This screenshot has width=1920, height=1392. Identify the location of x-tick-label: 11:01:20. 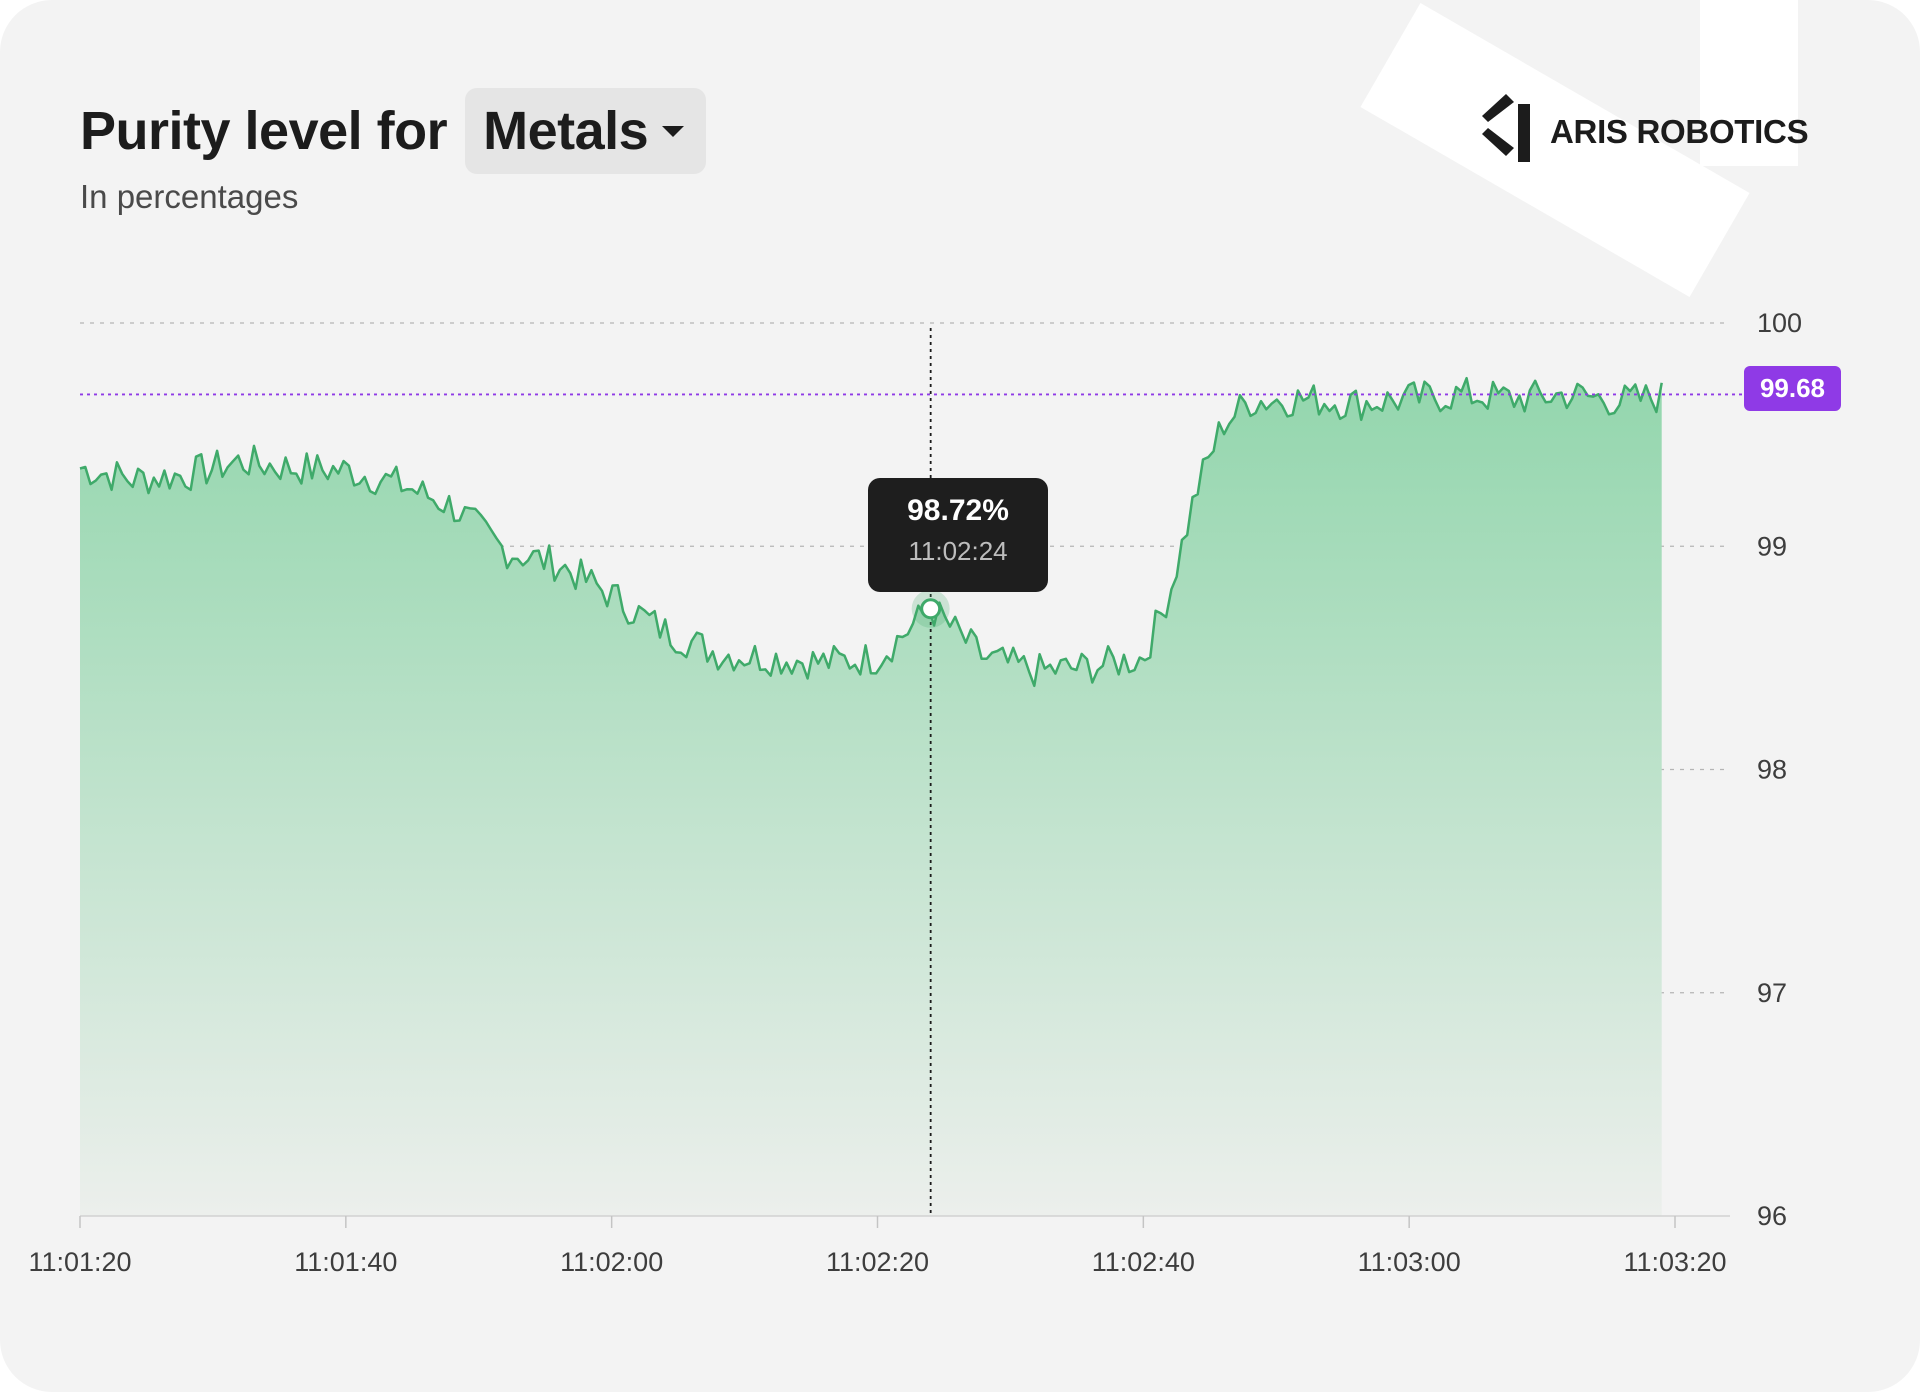
(79, 1262).